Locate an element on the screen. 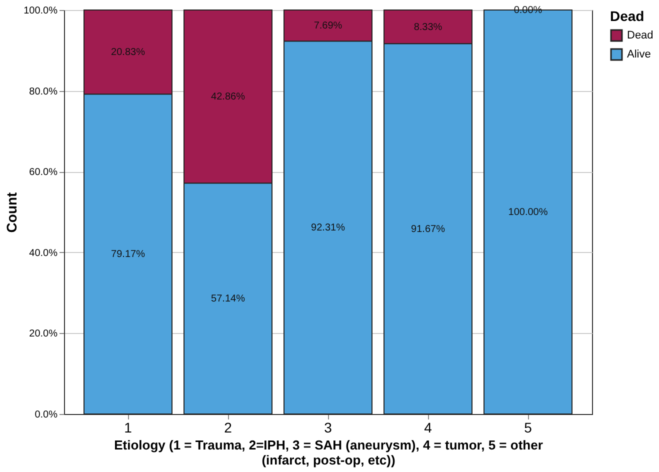 This screenshot has width=659, height=472. y-tick-label: 80.0% is located at coordinates (43, 92).